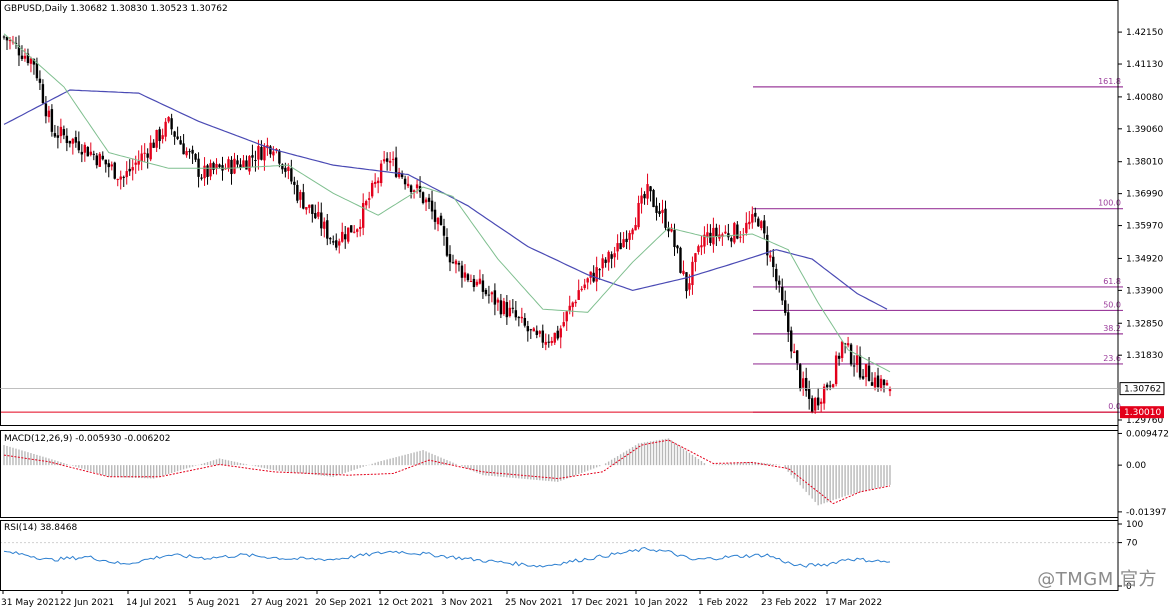 The height and width of the screenshot is (613, 1171). I want to click on y-tick-label: 1.33900, so click(1144, 291).